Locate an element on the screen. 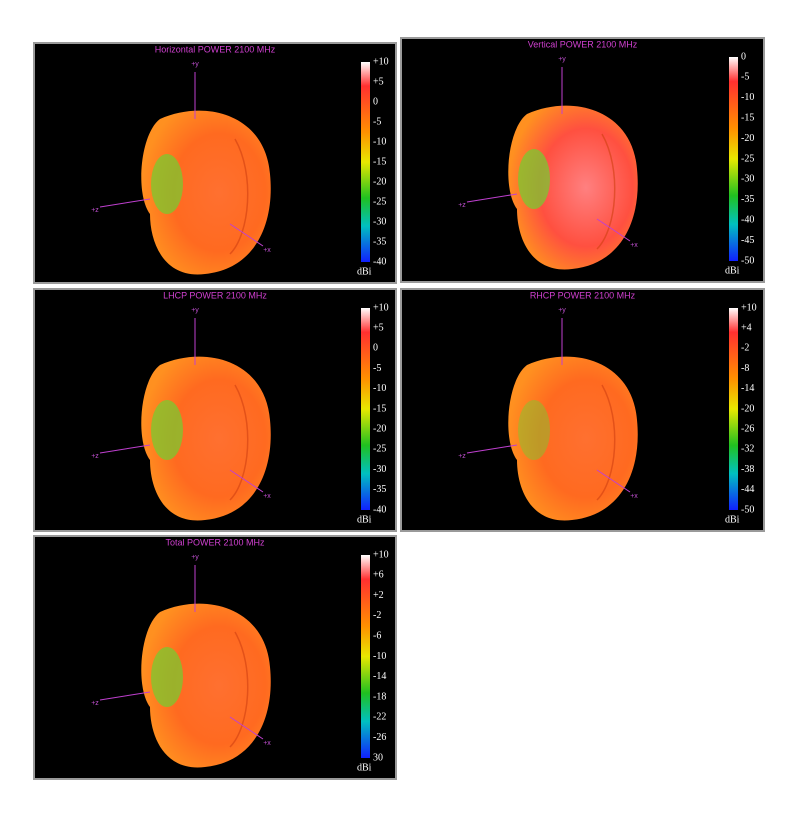 The height and width of the screenshot is (816, 800). colorbar-tick-label: +6 is located at coordinates (378, 575).